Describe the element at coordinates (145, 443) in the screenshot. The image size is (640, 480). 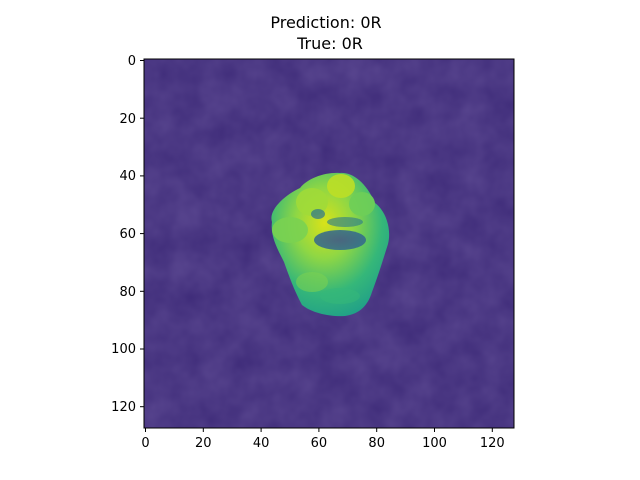
I see `x-tick-label: 0` at that location.